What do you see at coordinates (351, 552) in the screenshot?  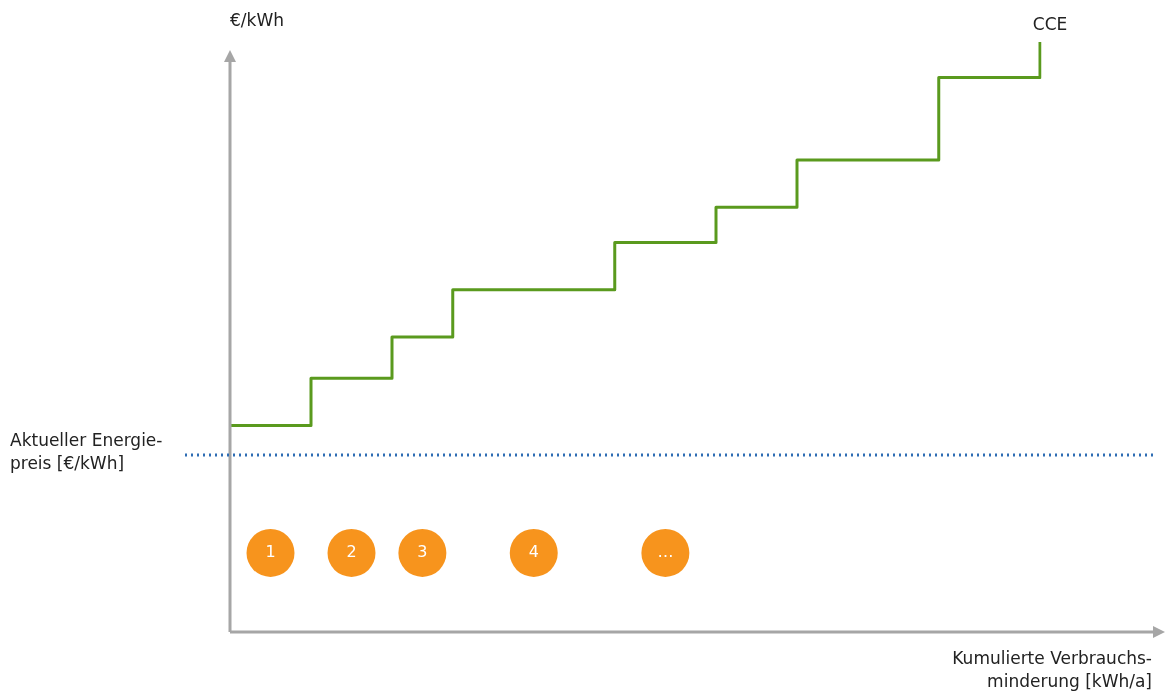 I see `annotation: 2` at bounding box center [351, 552].